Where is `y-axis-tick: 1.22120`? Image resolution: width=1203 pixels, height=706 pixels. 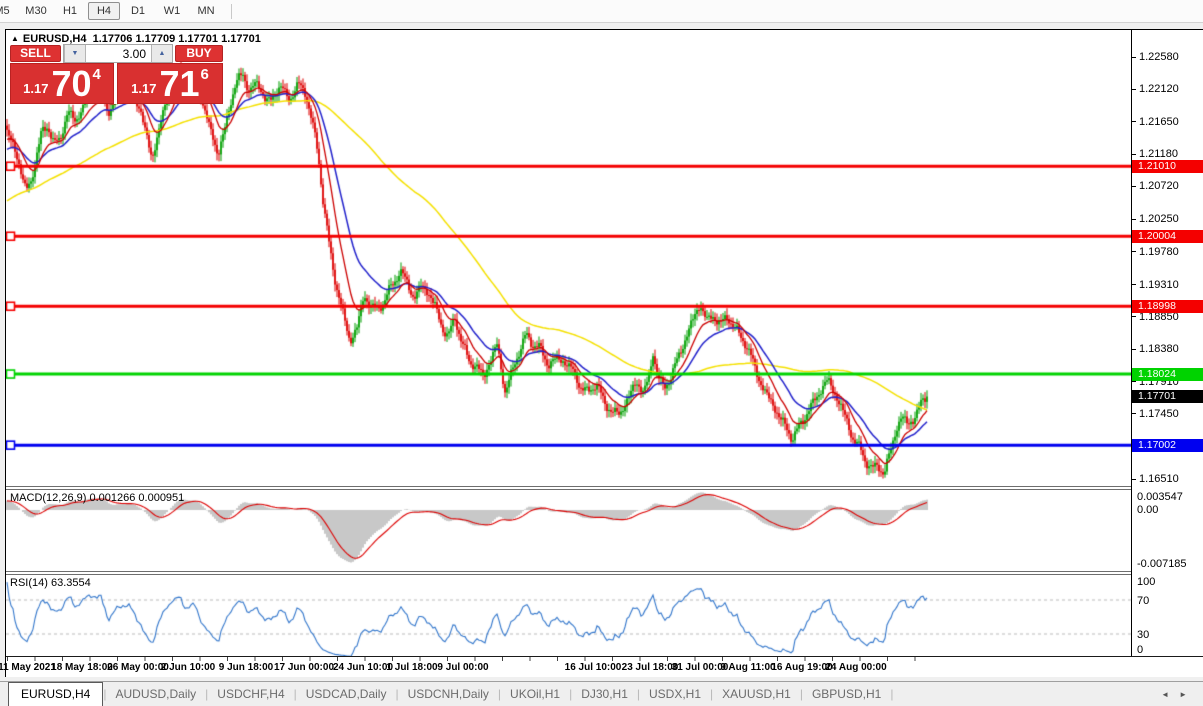 y-axis-tick: 1.22120 is located at coordinates (1155, 89).